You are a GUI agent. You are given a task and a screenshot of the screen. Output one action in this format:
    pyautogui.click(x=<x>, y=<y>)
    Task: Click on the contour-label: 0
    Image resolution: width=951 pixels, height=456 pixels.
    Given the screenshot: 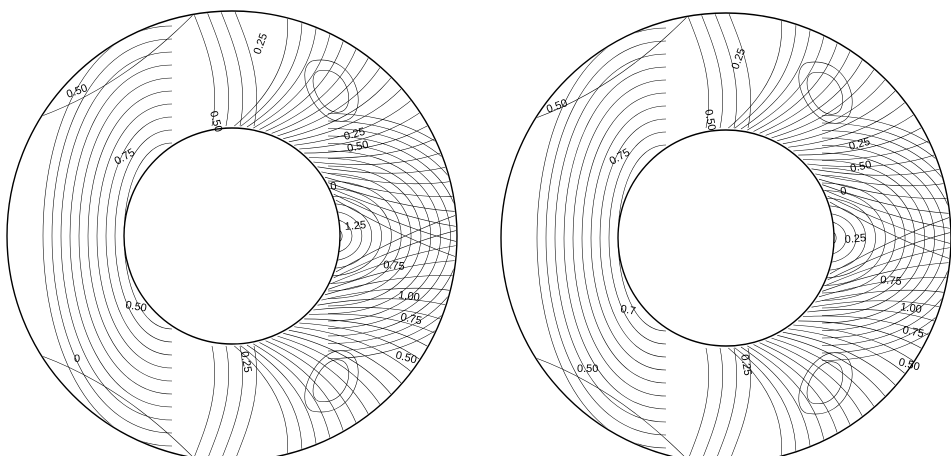 What is the action you would take?
    pyautogui.click(x=333, y=186)
    